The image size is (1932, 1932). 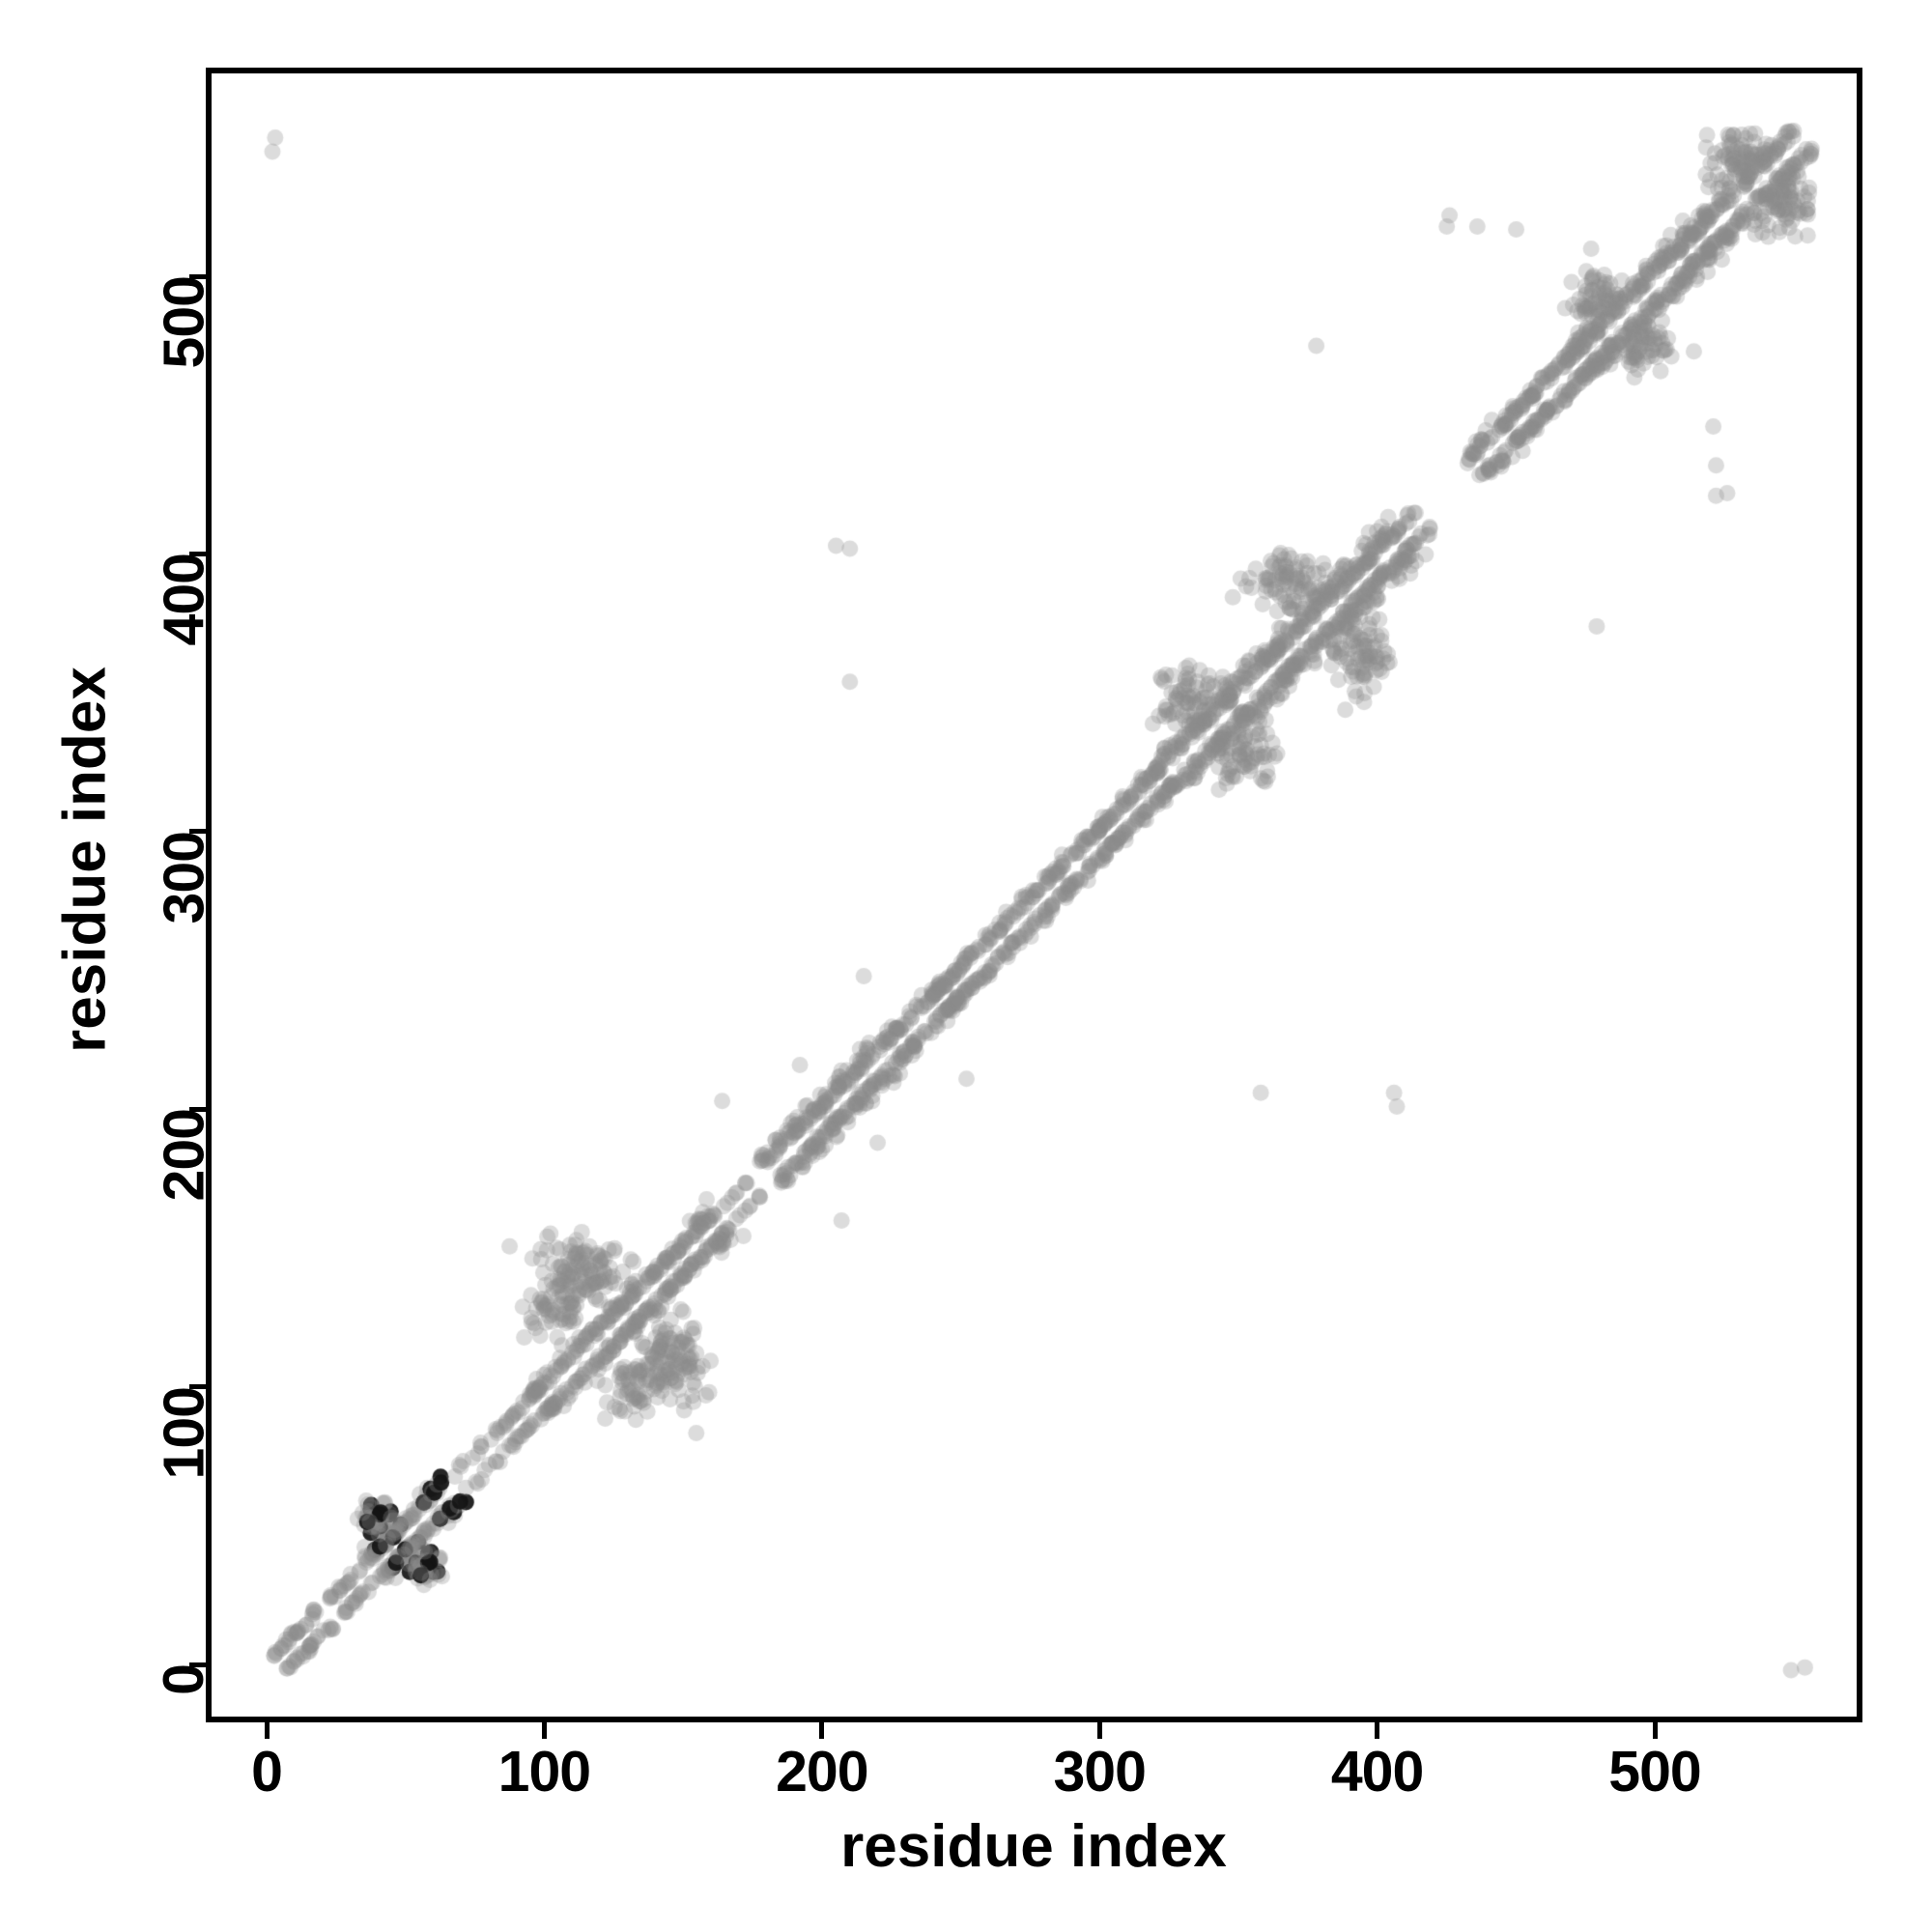 What do you see at coordinates (183, 877) in the screenshot?
I see `y-tick-label-300: 300` at bounding box center [183, 877].